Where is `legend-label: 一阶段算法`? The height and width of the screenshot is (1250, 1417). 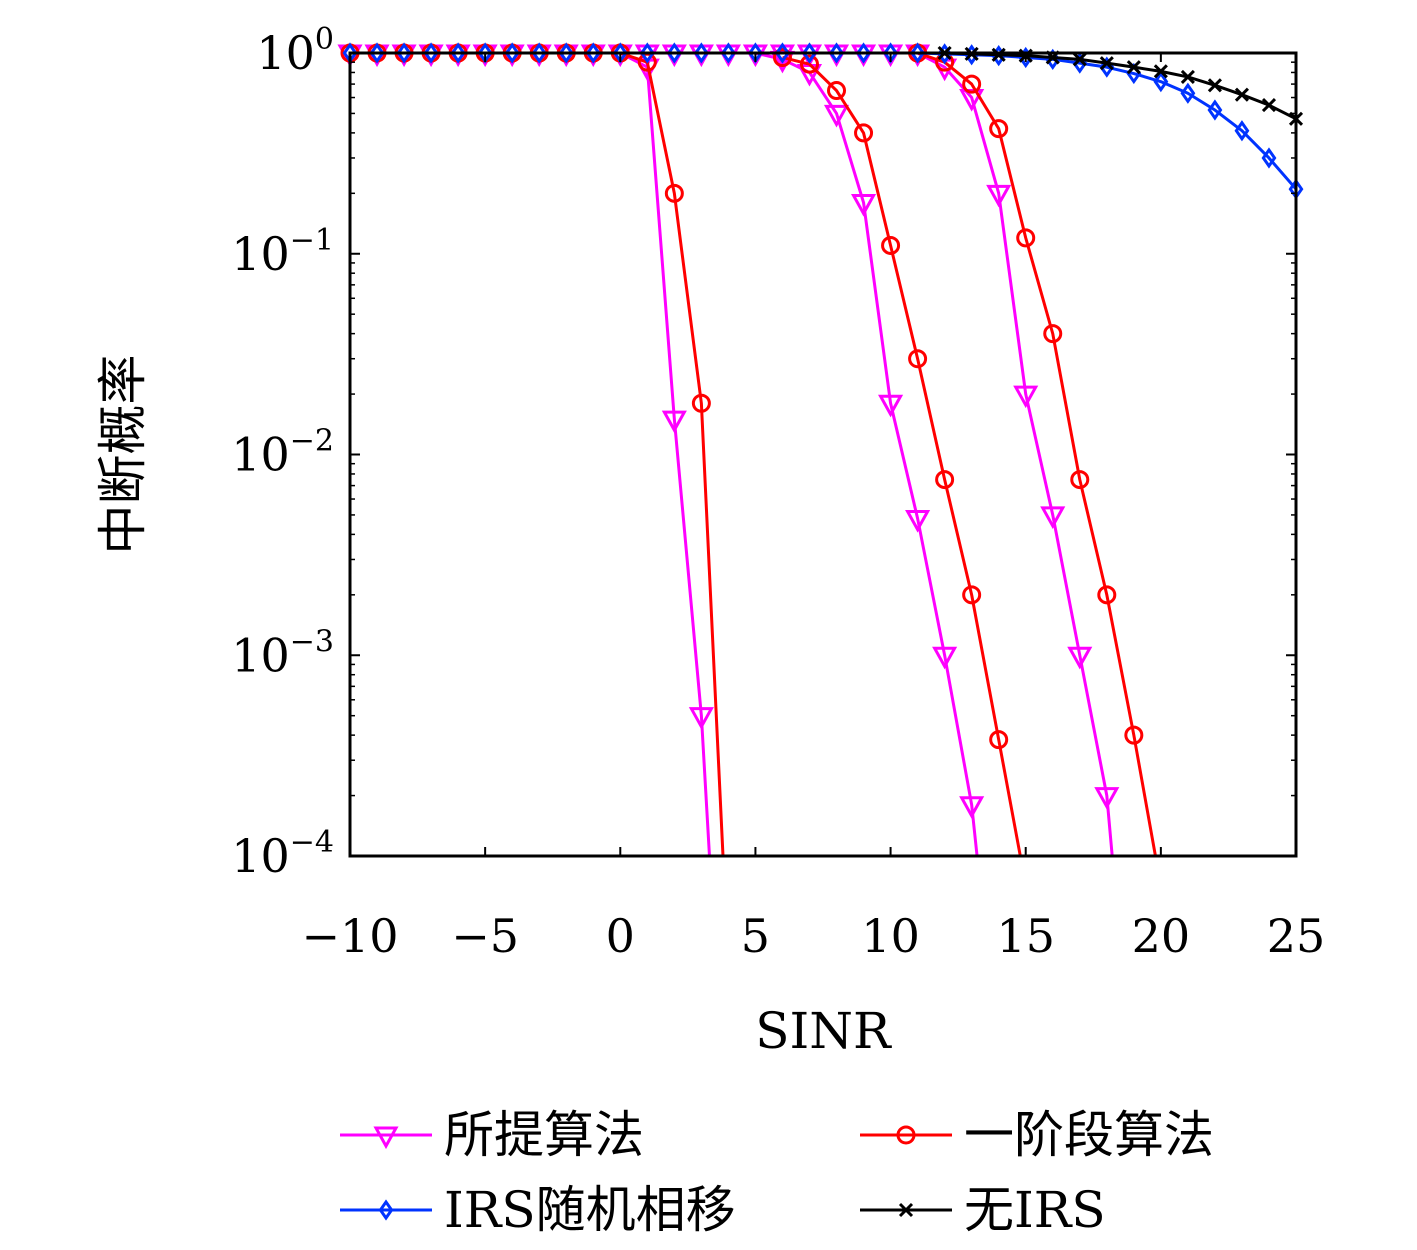 legend-label: 一阶段算法 is located at coordinates (1089, 1135).